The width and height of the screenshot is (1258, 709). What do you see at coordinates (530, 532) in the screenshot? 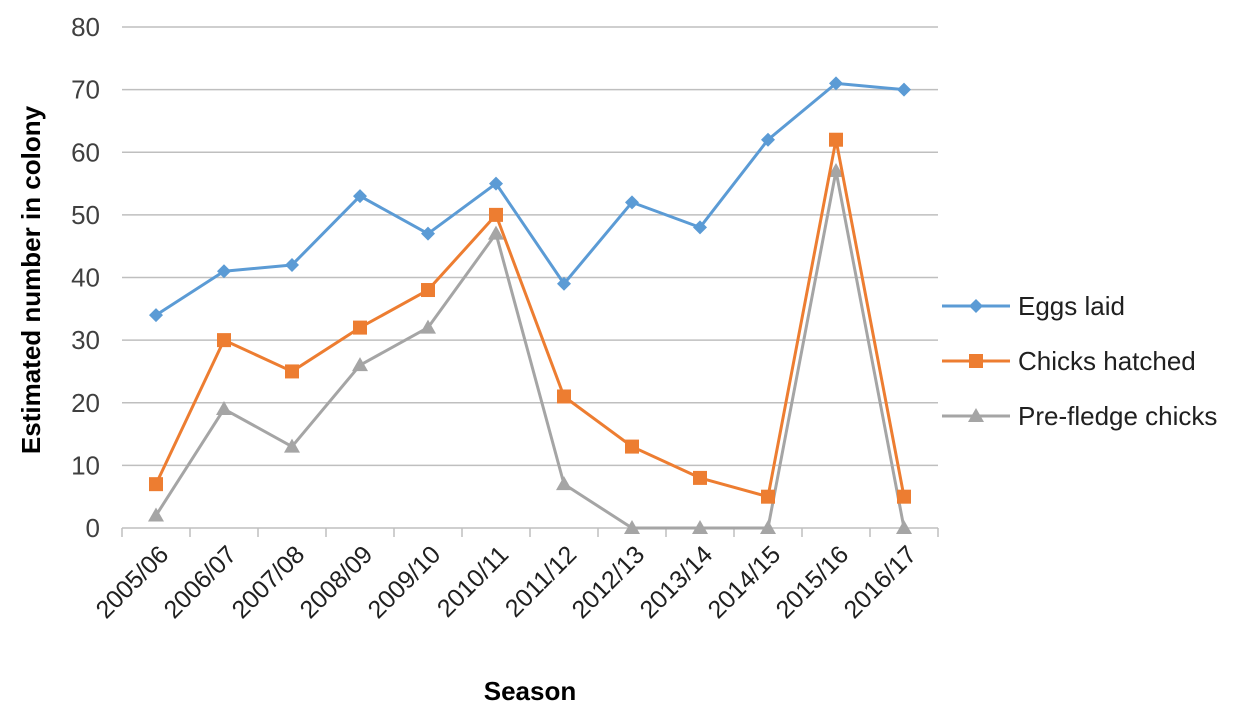
I see `axes` at bounding box center [530, 532].